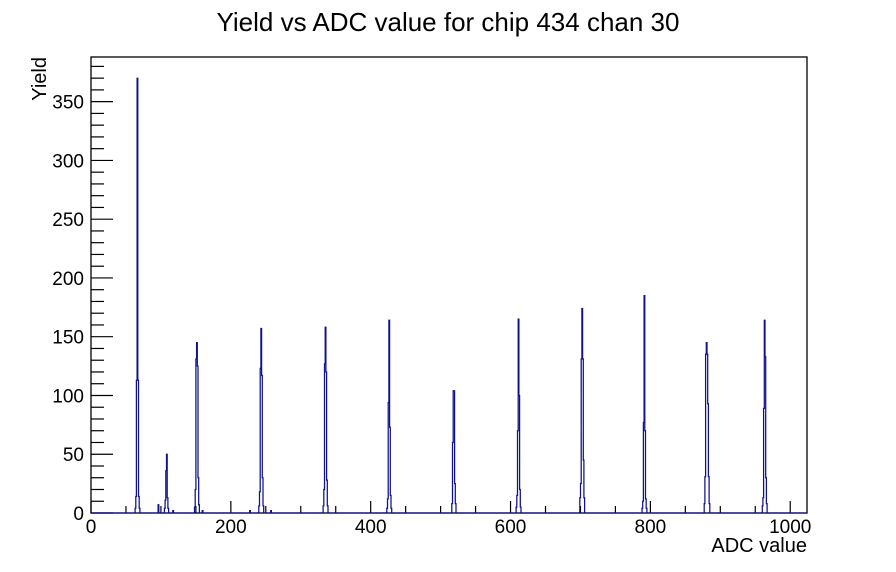  What do you see at coordinates (68, 161) in the screenshot?
I see `y-tick-label: 300` at bounding box center [68, 161].